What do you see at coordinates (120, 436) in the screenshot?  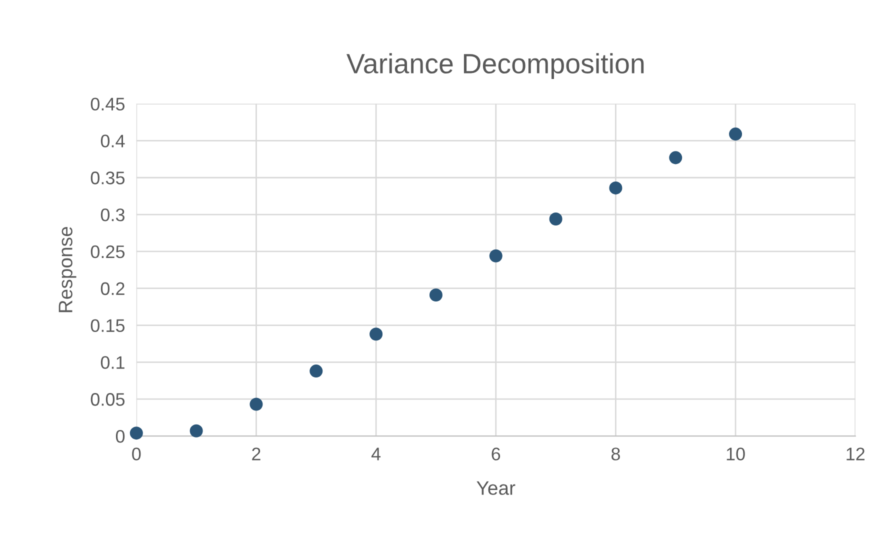 I see `y-tick-label: 0` at bounding box center [120, 436].